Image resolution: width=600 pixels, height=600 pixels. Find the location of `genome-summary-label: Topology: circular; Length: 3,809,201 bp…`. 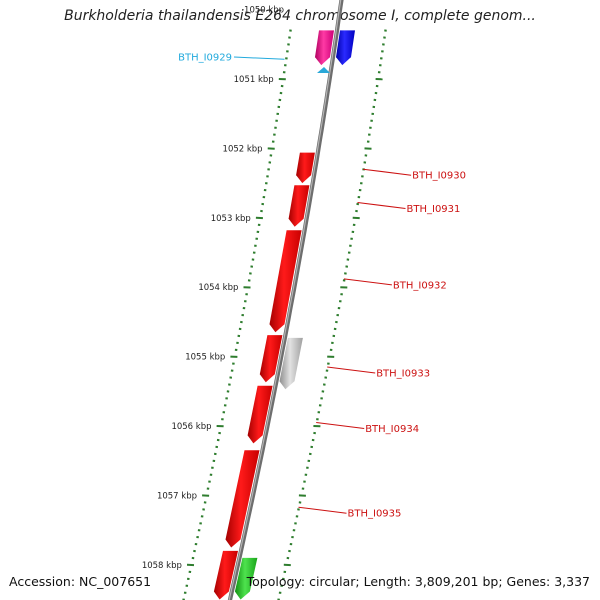

genome-summary-label: Topology: circular; Length: 3,809,201 bp… is located at coordinates (418, 581).